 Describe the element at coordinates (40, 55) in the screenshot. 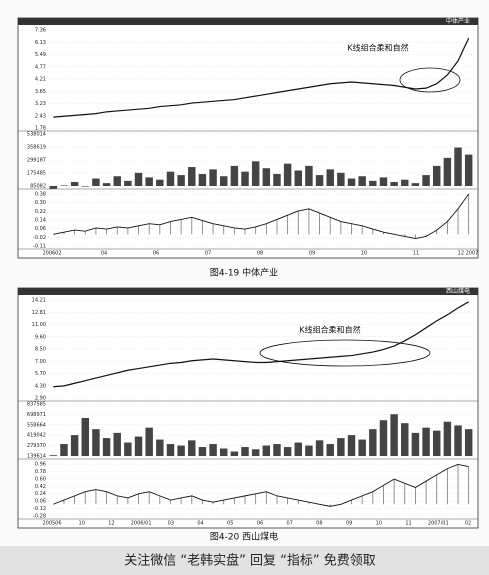

I see `y-tick-label: 5.49` at that location.